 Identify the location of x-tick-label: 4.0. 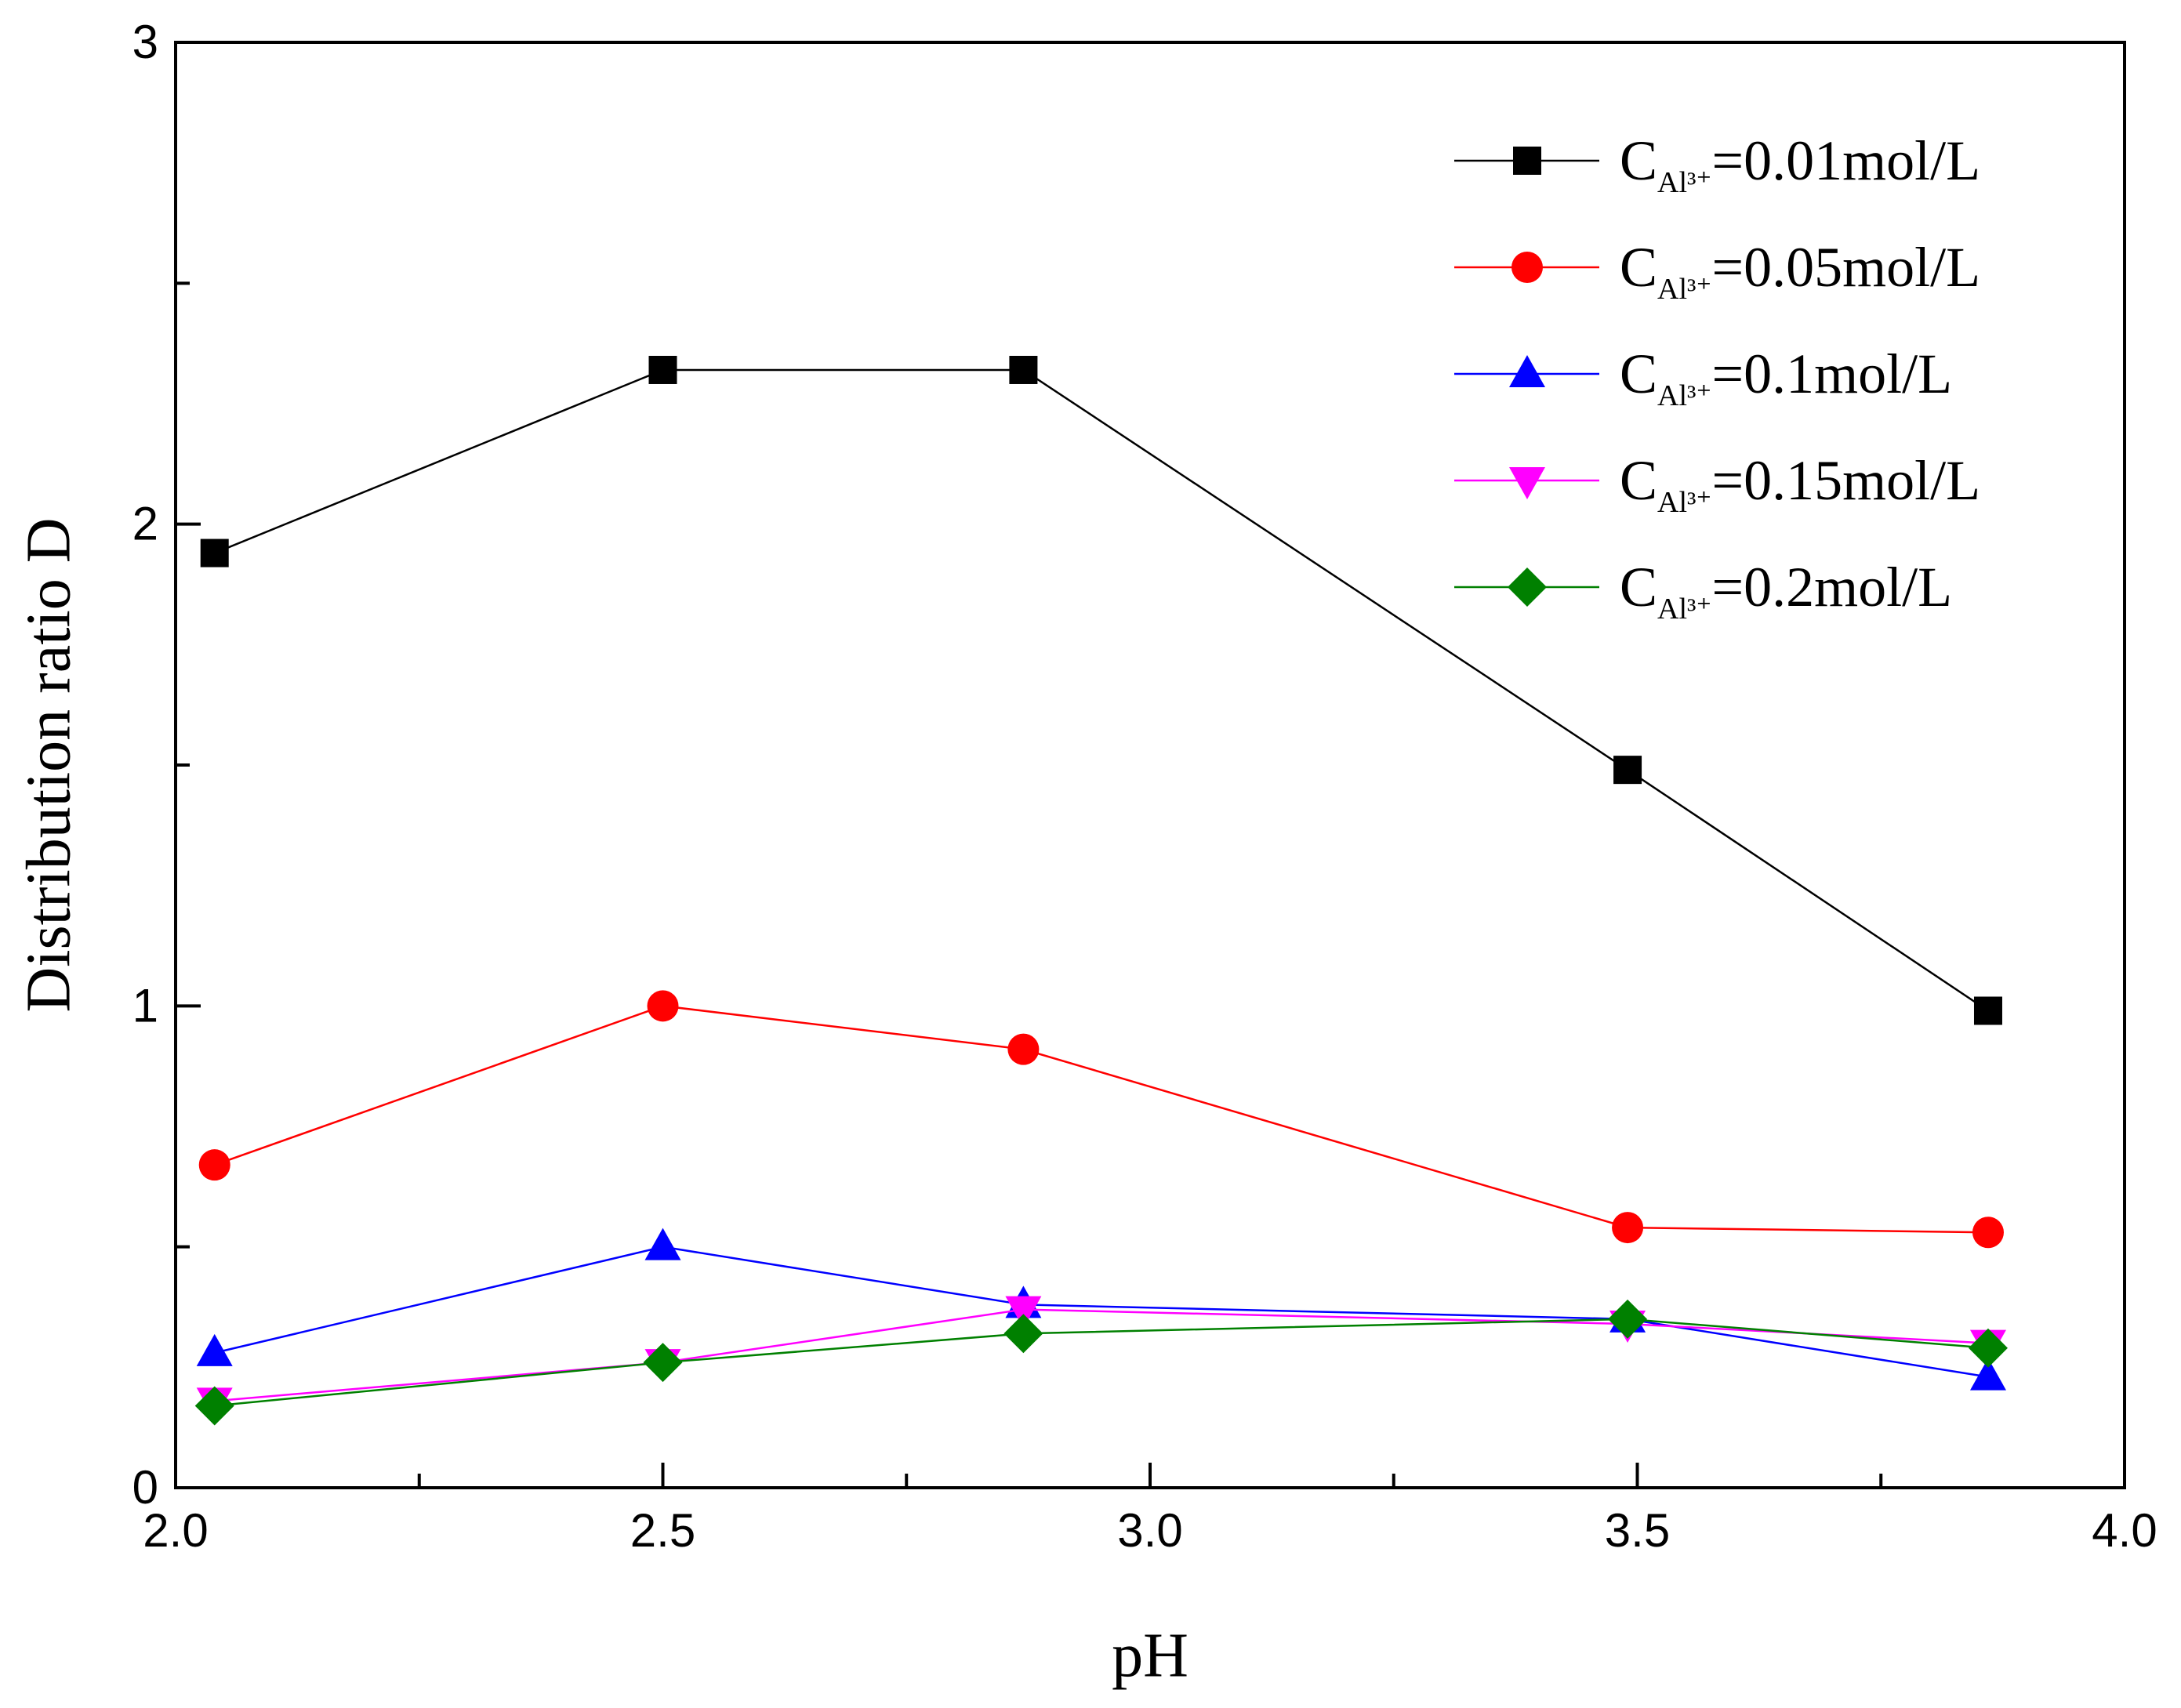
(2124, 1530).